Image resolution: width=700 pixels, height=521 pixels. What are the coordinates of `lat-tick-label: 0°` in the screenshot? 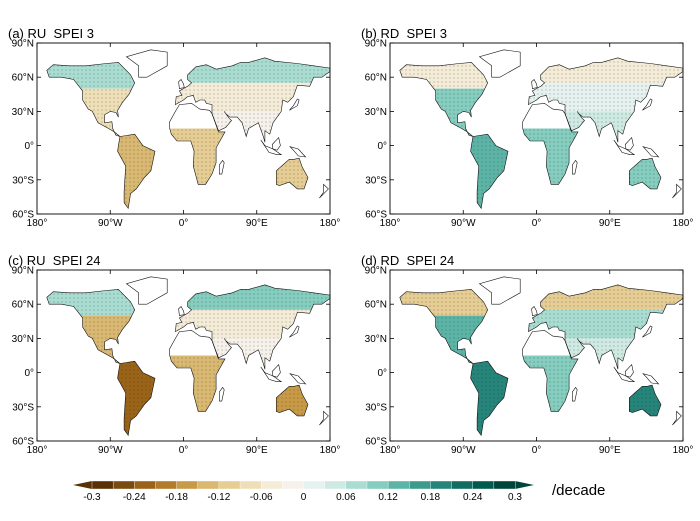 It's located at (29, 373).